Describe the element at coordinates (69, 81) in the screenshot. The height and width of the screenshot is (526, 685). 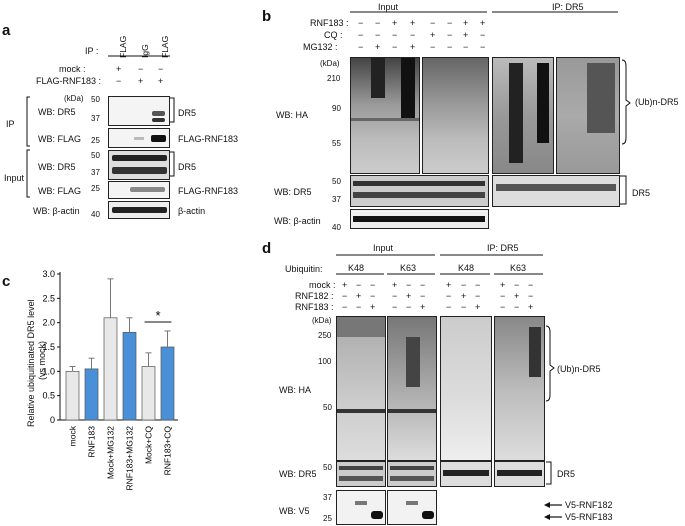
I see `flag-rnf183-row-label: FLAG-RNF183 :` at that location.